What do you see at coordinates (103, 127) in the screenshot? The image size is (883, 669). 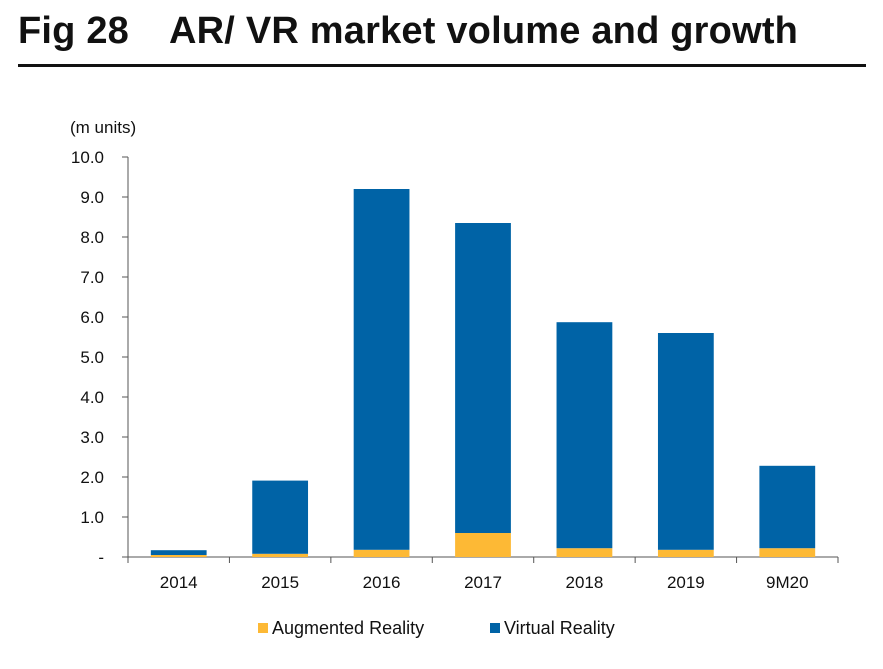 I see `y-axis-label: (m units)` at bounding box center [103, 127].